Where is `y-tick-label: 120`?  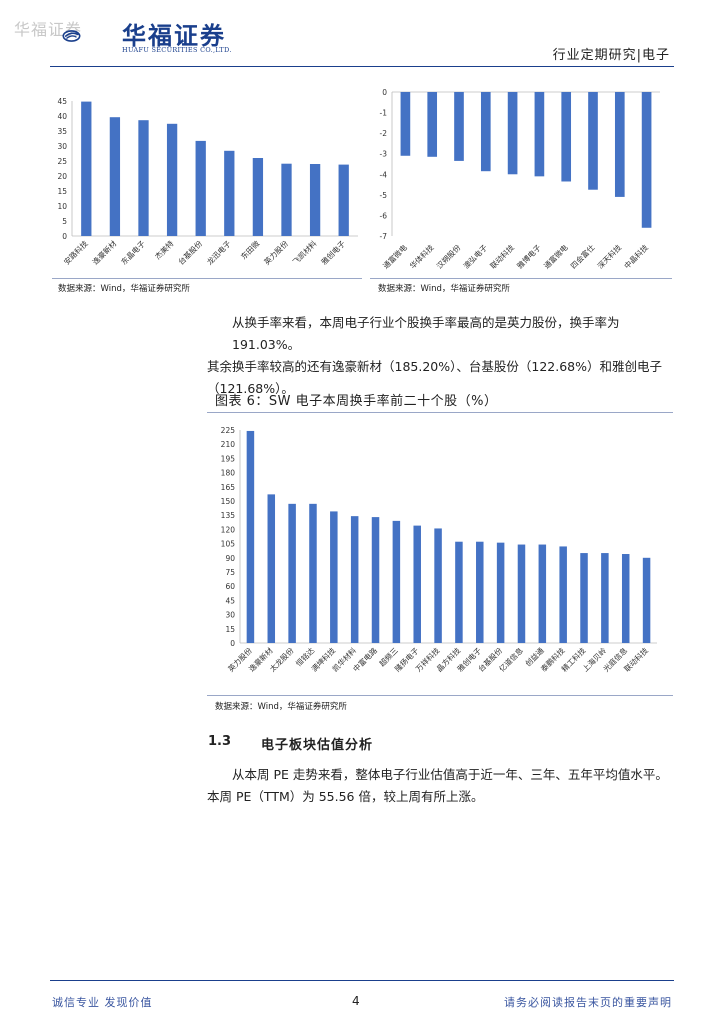
y-tick-label: 120 is located at coordinates (228, 529).